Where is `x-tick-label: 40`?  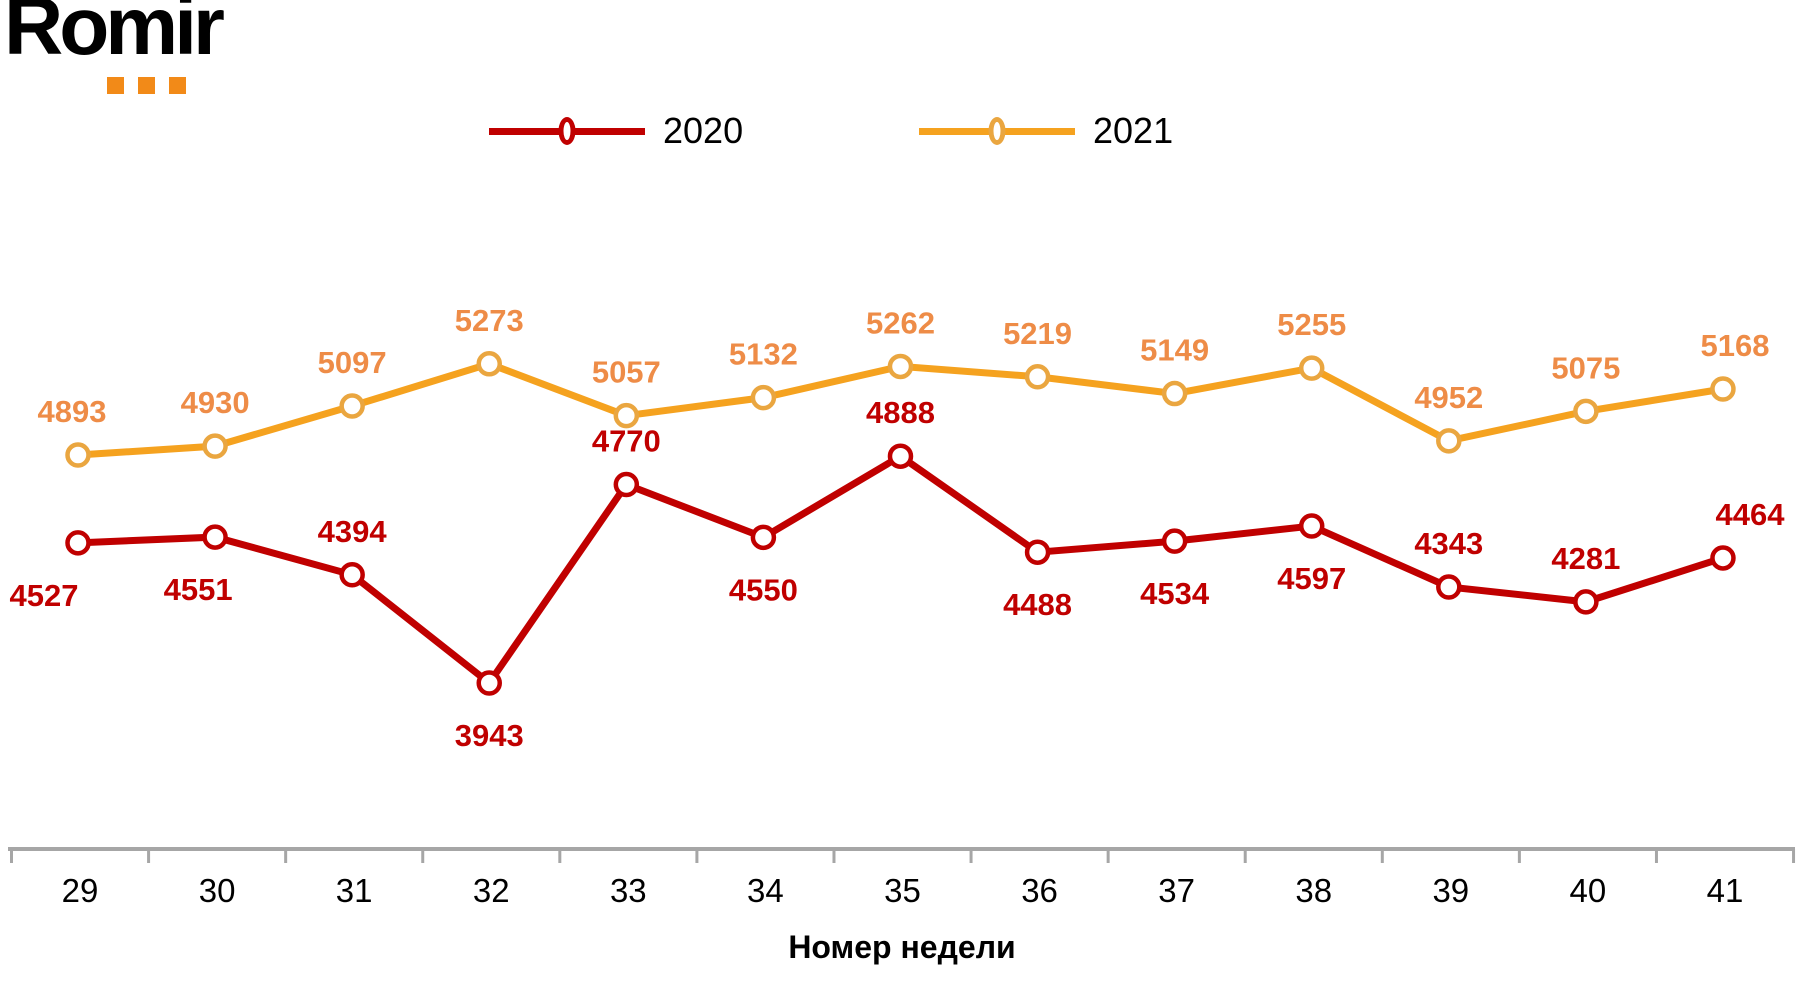 x-tick-label: 40 is located at coordinates (1588, 890).